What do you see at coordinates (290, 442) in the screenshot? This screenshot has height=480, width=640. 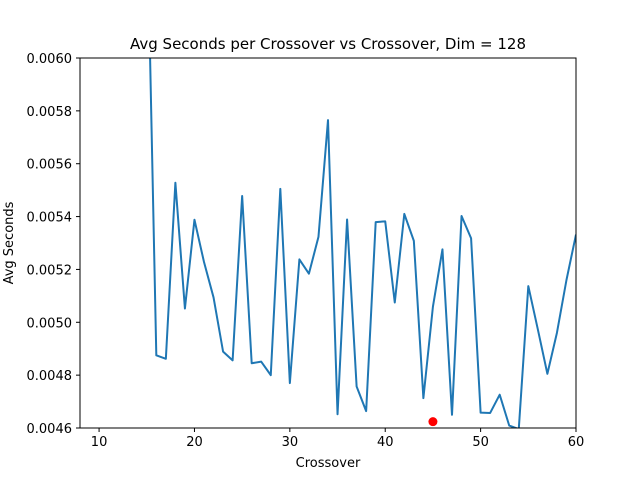 I see `x-tick-label: 30` at bounding box center [290, 442].